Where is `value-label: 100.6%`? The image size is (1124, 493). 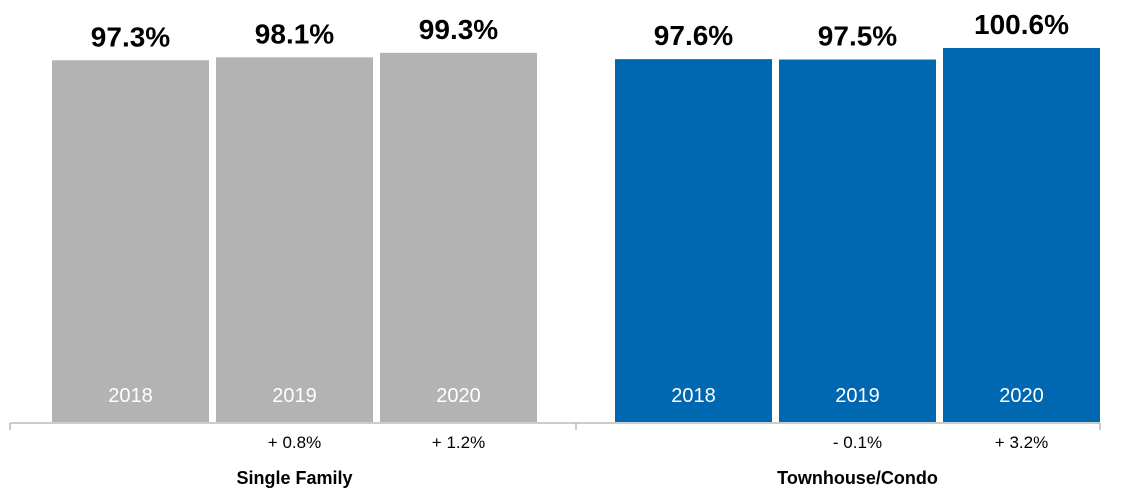
value-label: 100.6% is located at coordinates (1021, 24).